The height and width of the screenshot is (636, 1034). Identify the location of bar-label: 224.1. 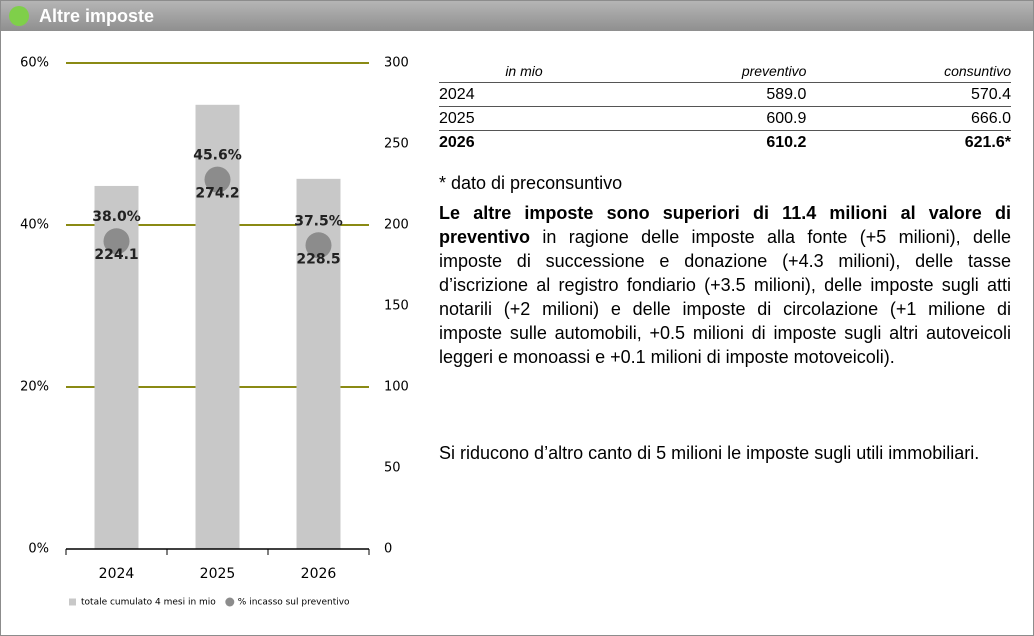
(116, 255).